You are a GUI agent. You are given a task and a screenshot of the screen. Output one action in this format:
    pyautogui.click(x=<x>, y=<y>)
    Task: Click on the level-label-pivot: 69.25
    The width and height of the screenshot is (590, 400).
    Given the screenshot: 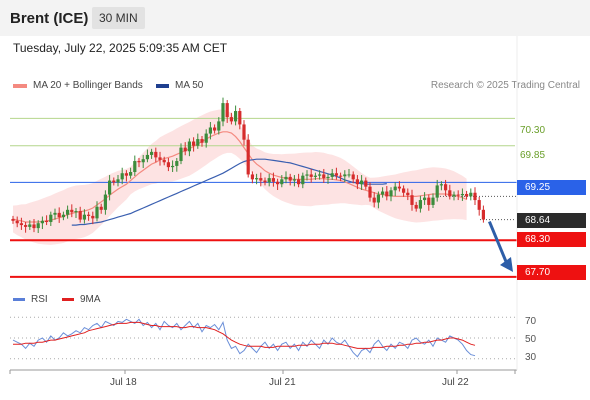 What is the action you would take?
    pyautogui.click(x=551, y=187)
    